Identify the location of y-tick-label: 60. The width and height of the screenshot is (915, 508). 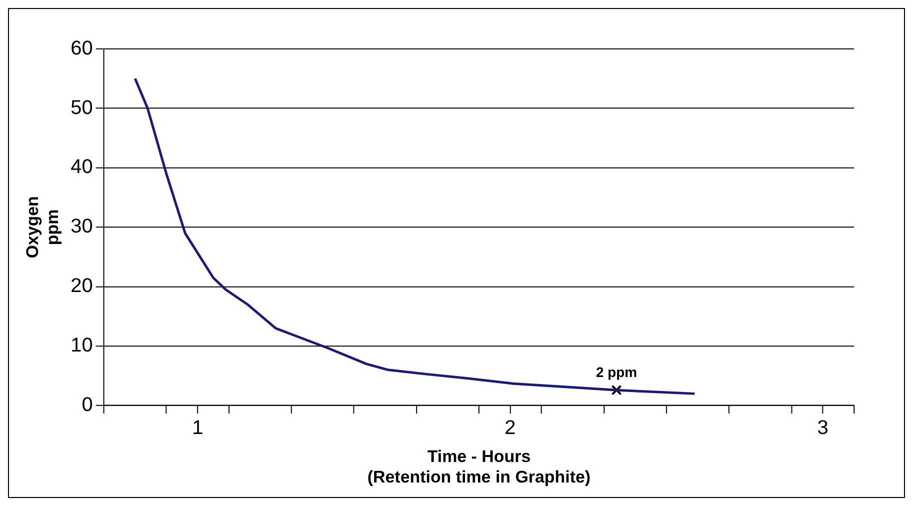
(81, 48).